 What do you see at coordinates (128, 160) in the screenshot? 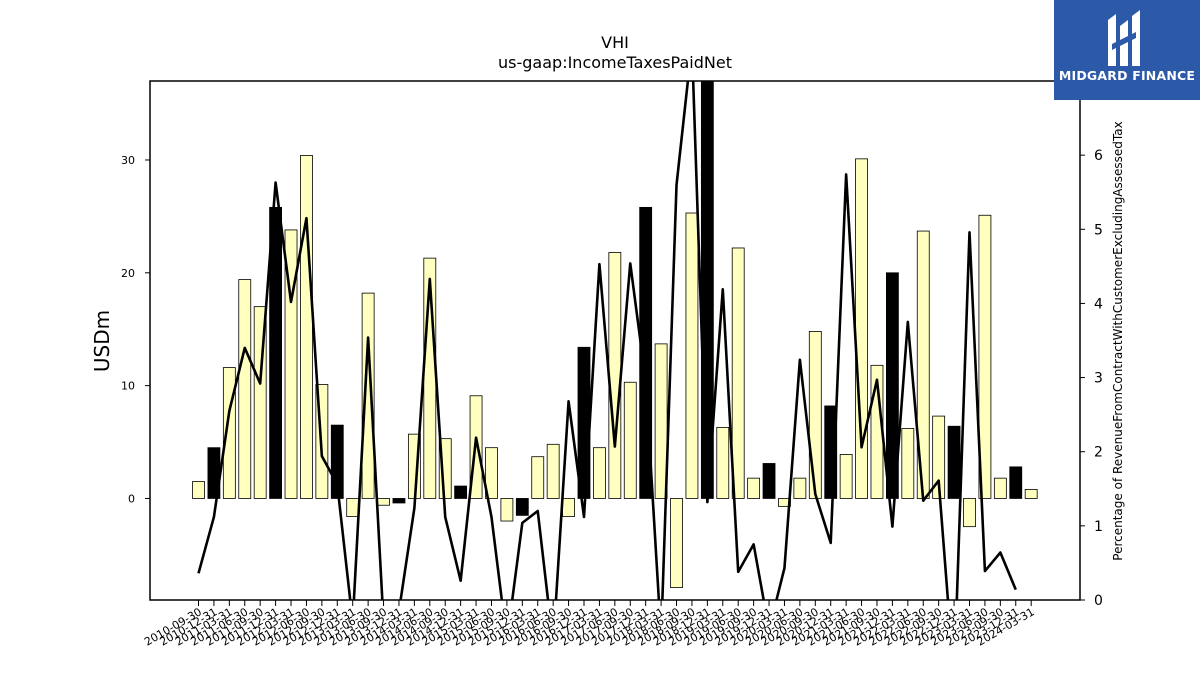
I see `y-tick-label: 30` at bounding box center [128, 160].